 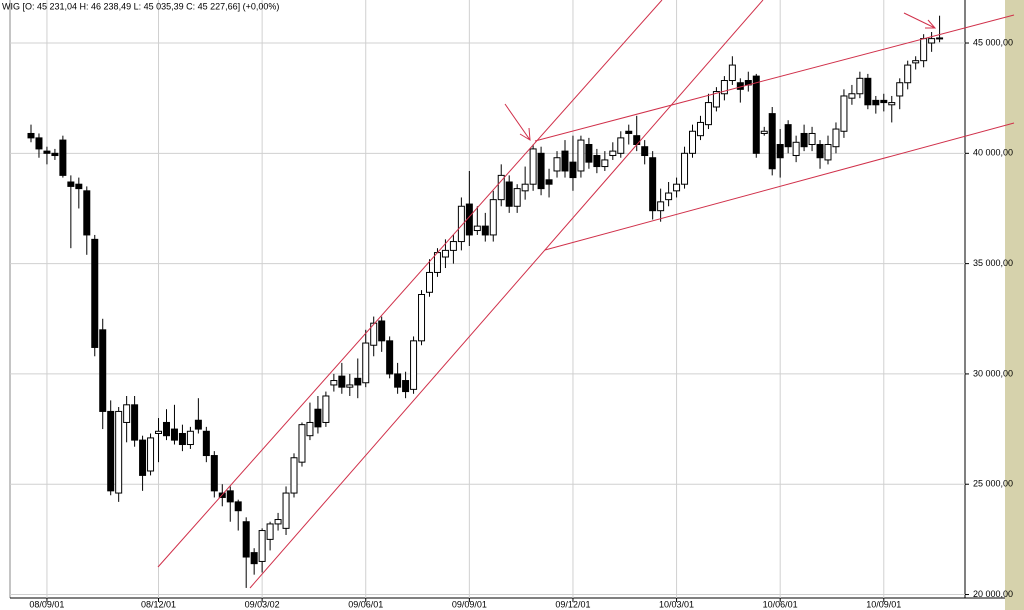 What do you see at coordinates (1014, 305) in the screenshot?
I see `side-panel` at bounding box center [1014, 305].